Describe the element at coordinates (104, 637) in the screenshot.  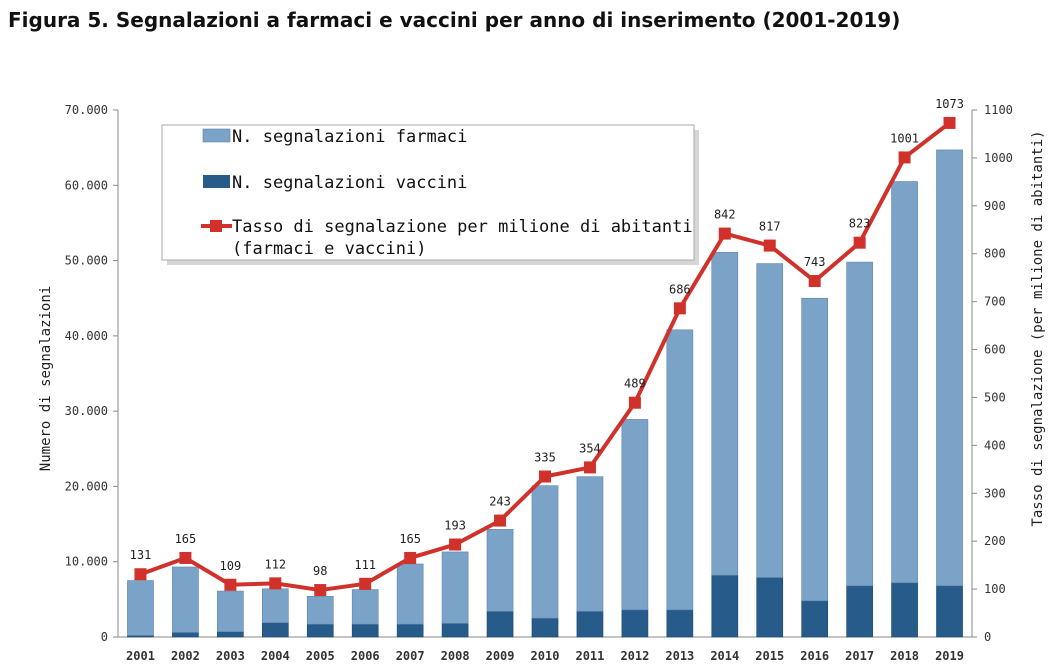
I see `left-tick-label: 0` at that location.